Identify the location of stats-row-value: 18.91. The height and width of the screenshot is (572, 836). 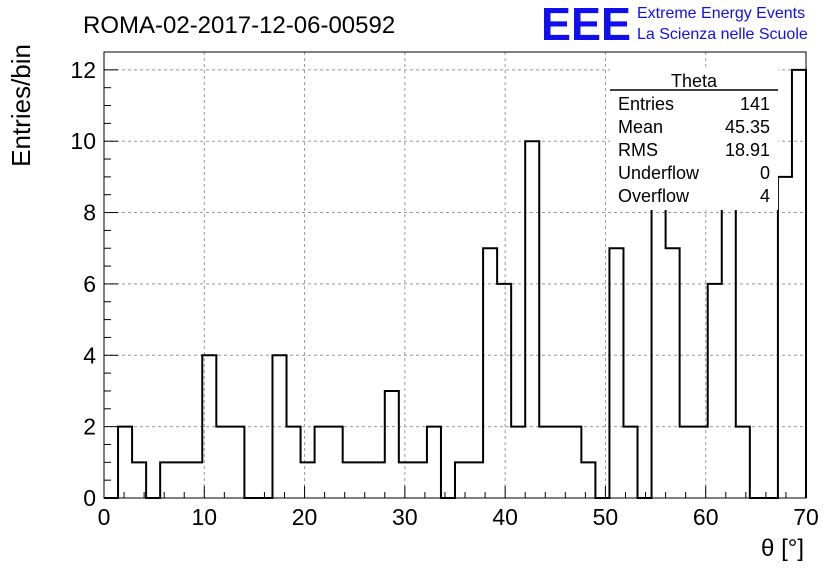
(747, 150).